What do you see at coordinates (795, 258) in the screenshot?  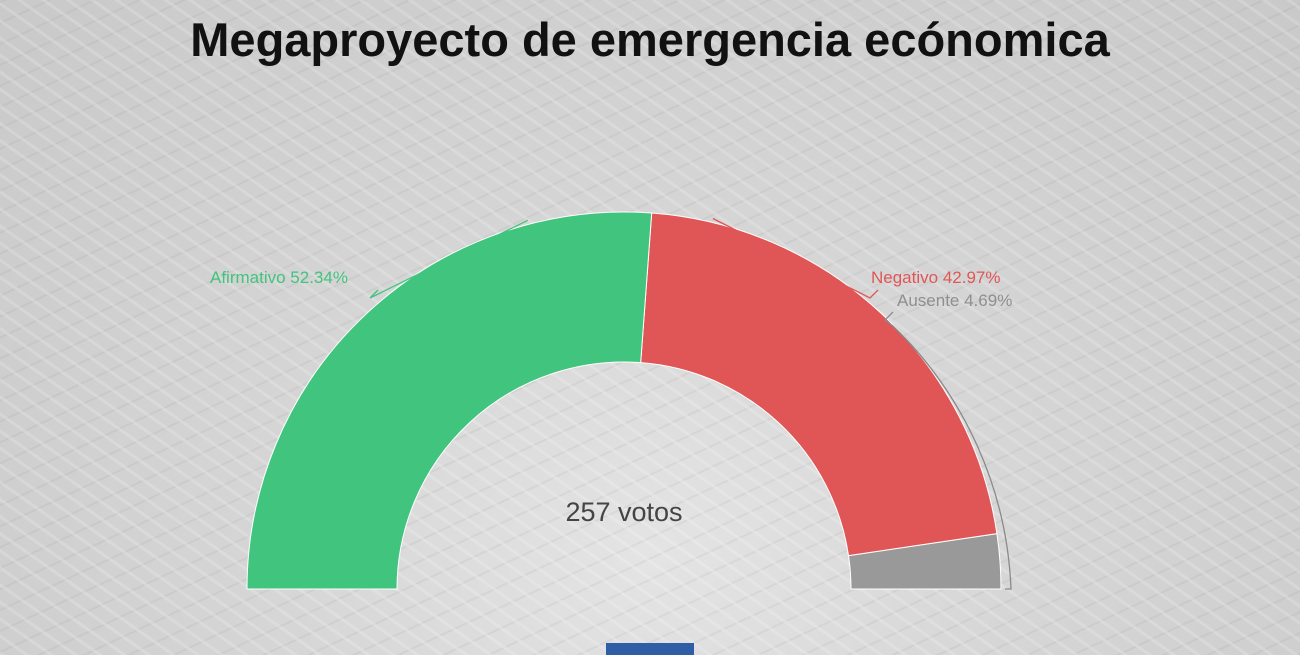 I see `leader-line-negativo` at bounding box center [795, 258].